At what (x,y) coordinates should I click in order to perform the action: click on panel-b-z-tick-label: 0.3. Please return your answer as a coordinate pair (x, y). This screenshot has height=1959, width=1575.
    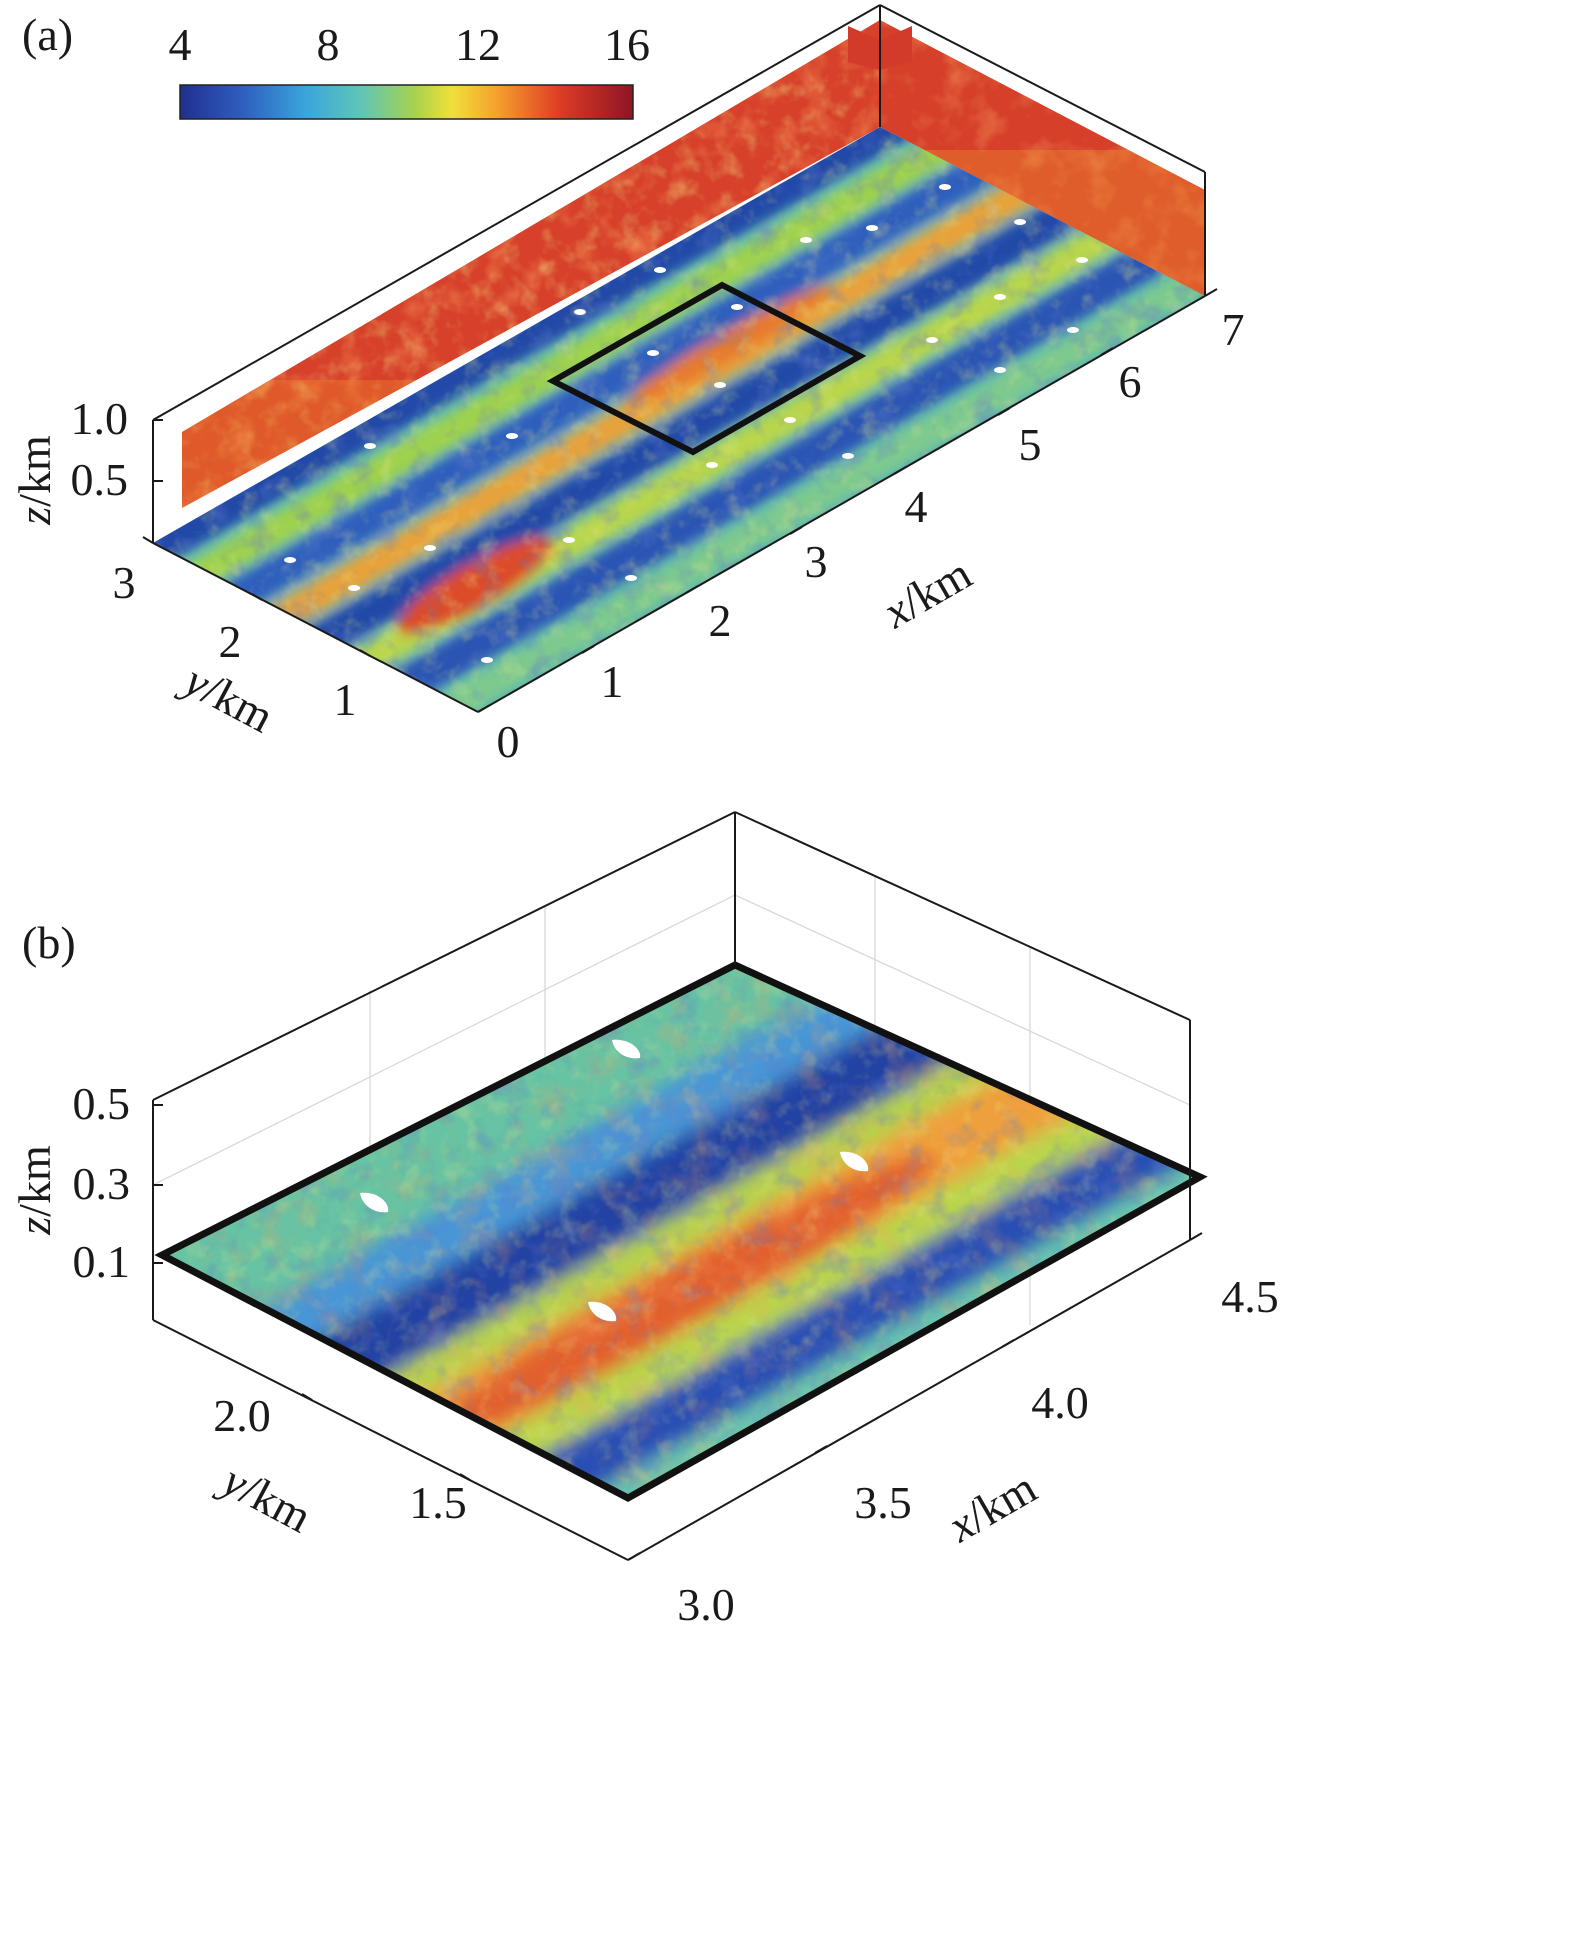
    Looking at the image, I should click on (102, 1183).